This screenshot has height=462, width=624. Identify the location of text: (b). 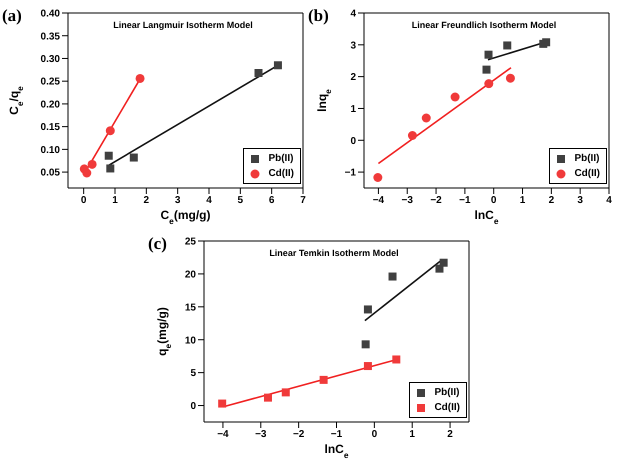
(318, 16).